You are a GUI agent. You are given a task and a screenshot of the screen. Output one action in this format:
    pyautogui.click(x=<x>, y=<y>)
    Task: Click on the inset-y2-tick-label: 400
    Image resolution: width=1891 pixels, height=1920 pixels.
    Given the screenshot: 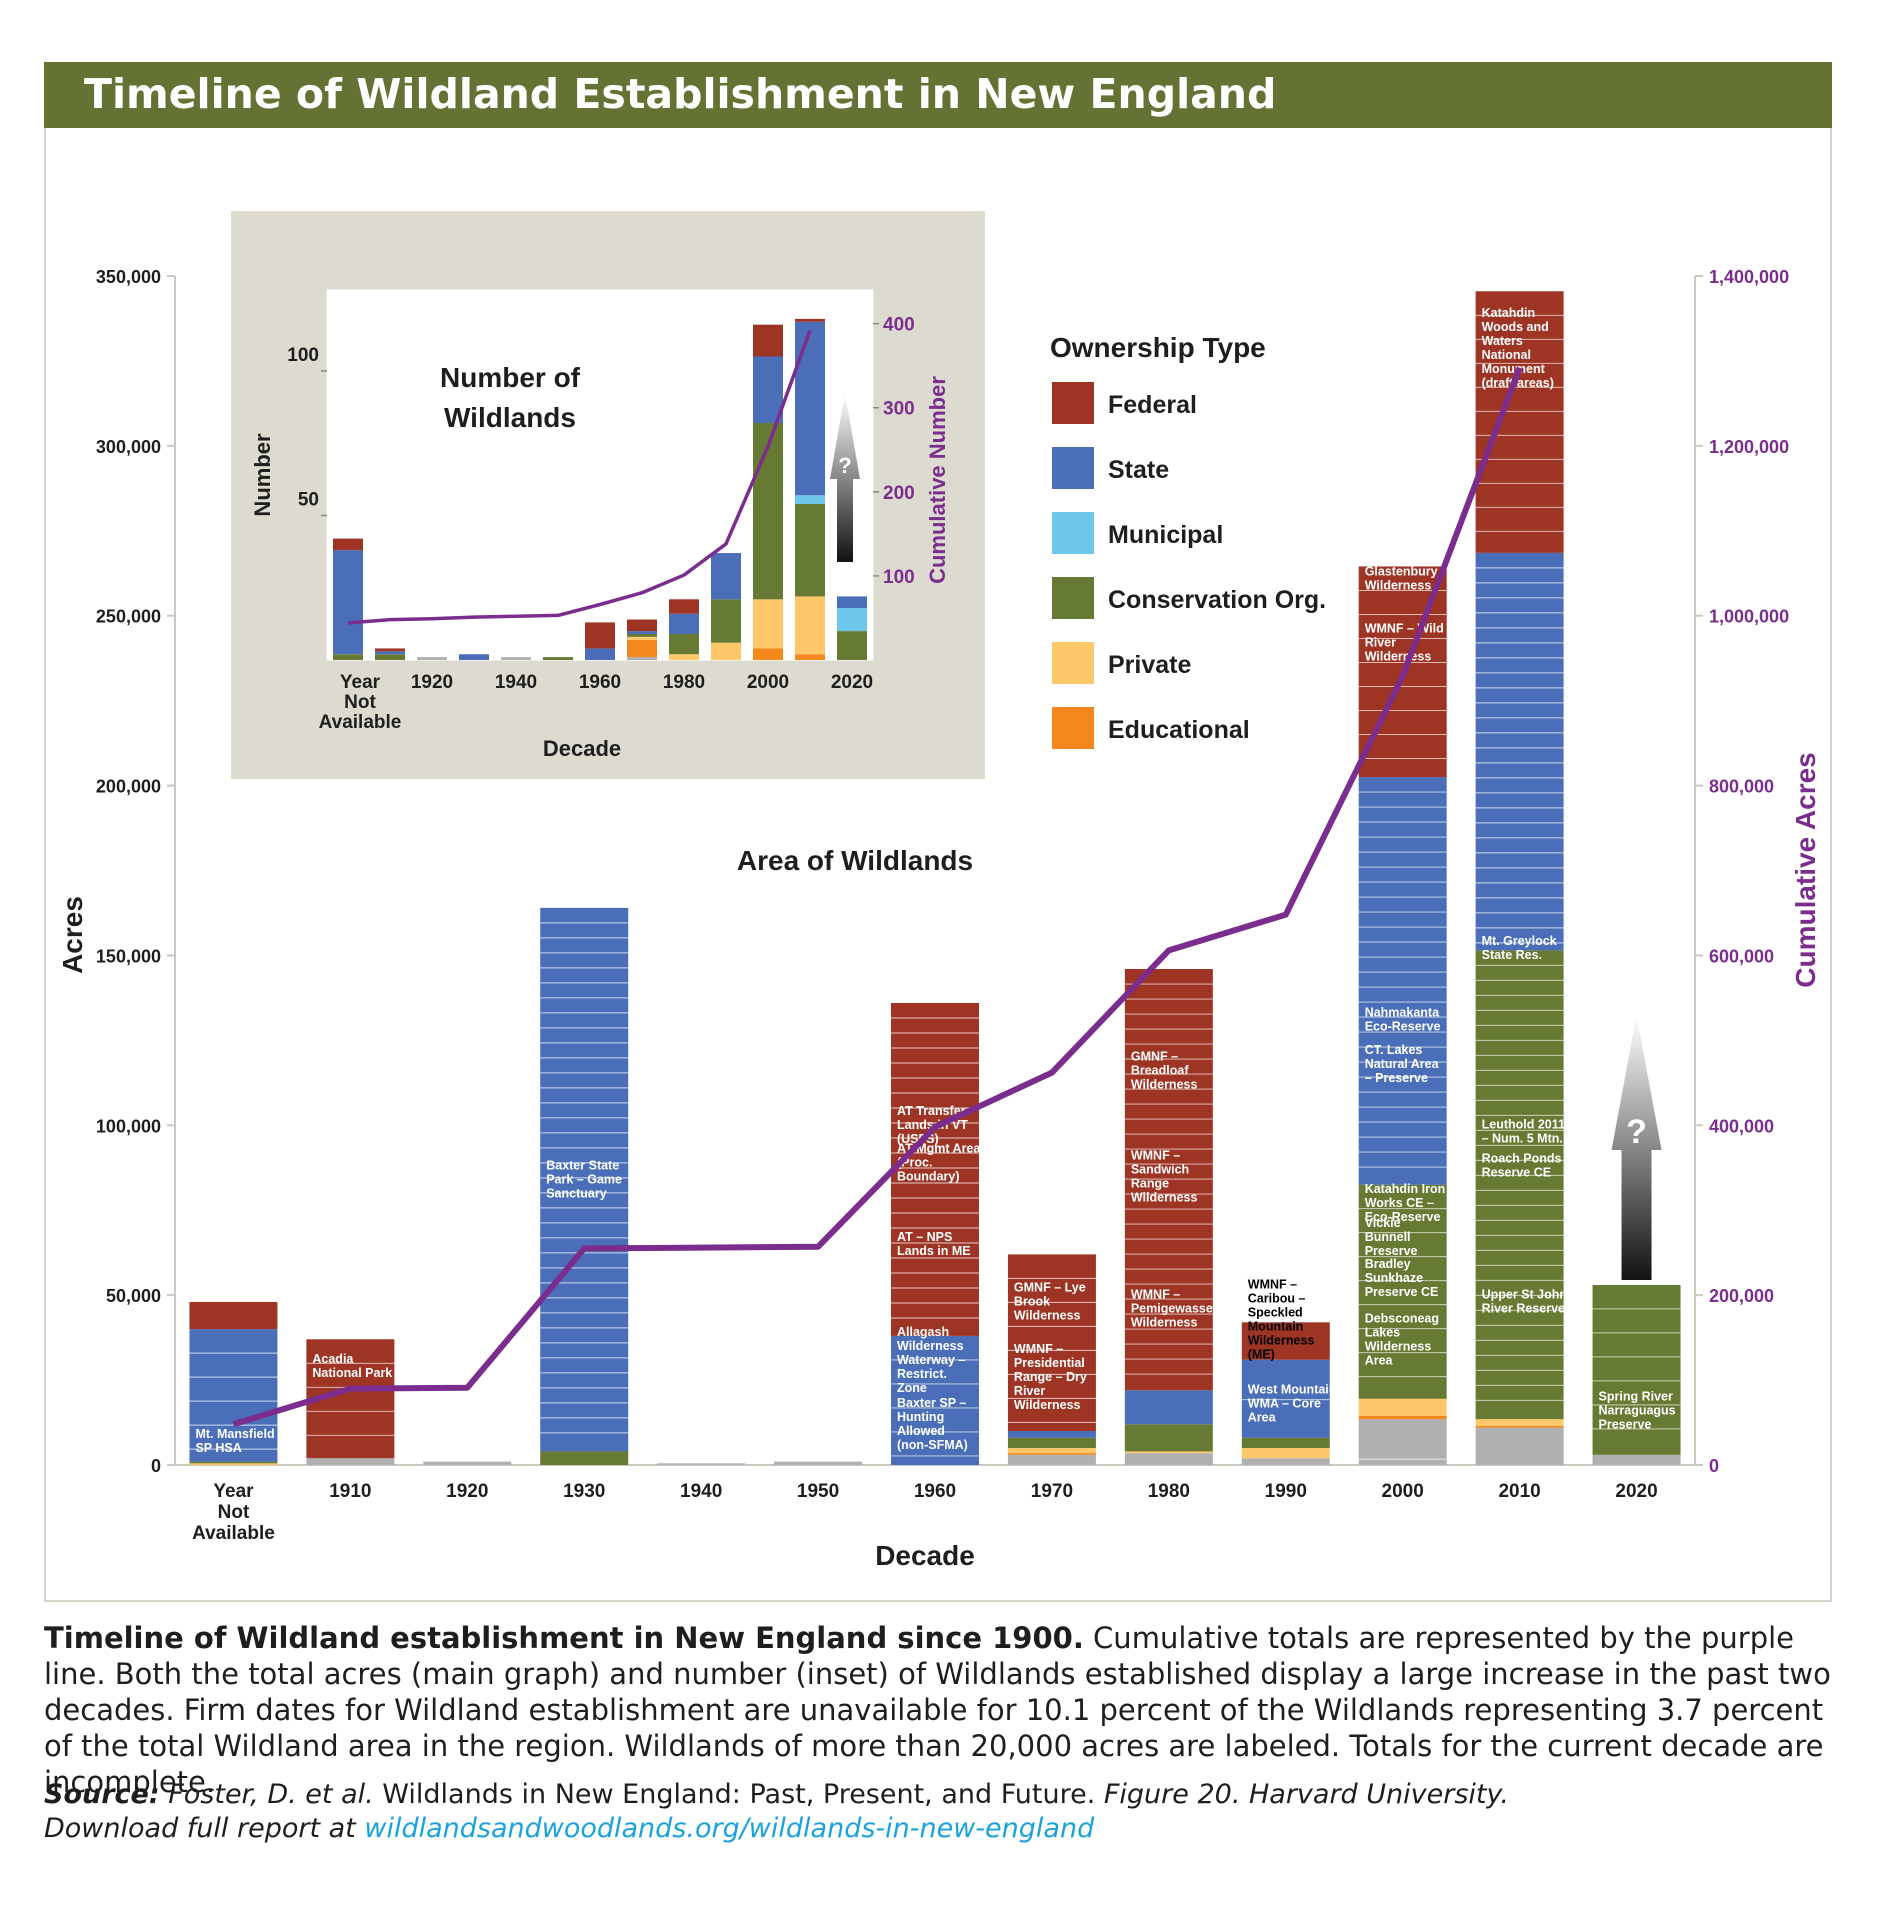 What is the action you would take?
    pyautogui.click(x=899, y=325)
    